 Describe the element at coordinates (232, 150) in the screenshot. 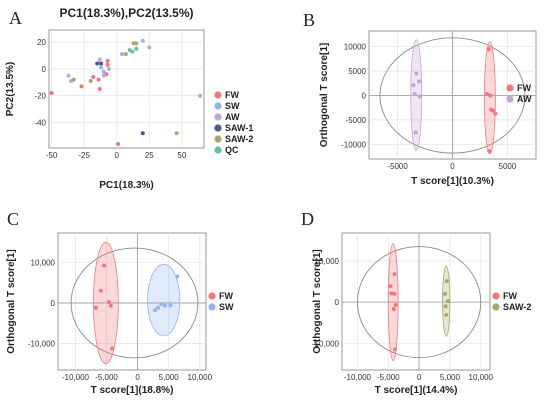

I see `chart-a-legend-label-qc: QC` at that location.